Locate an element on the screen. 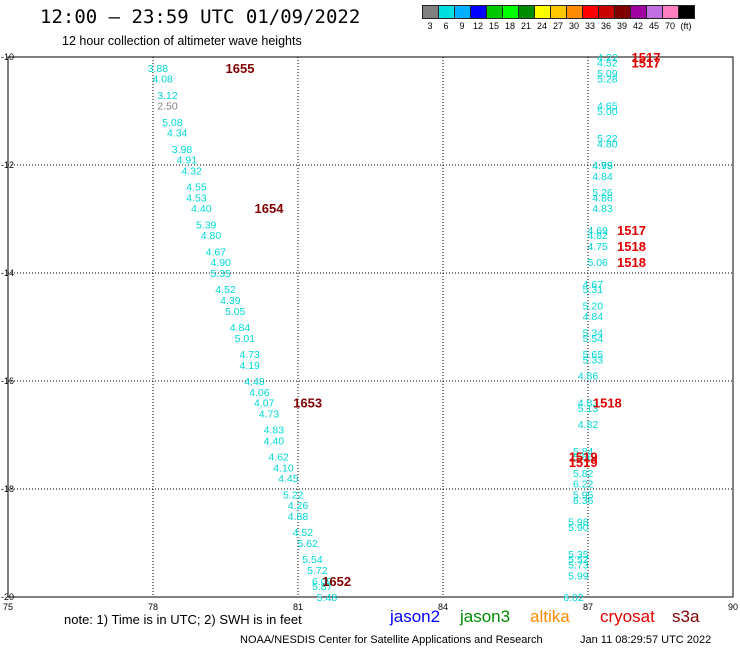  wave-height-label: 4.08 is located at coordinates (162, 80).